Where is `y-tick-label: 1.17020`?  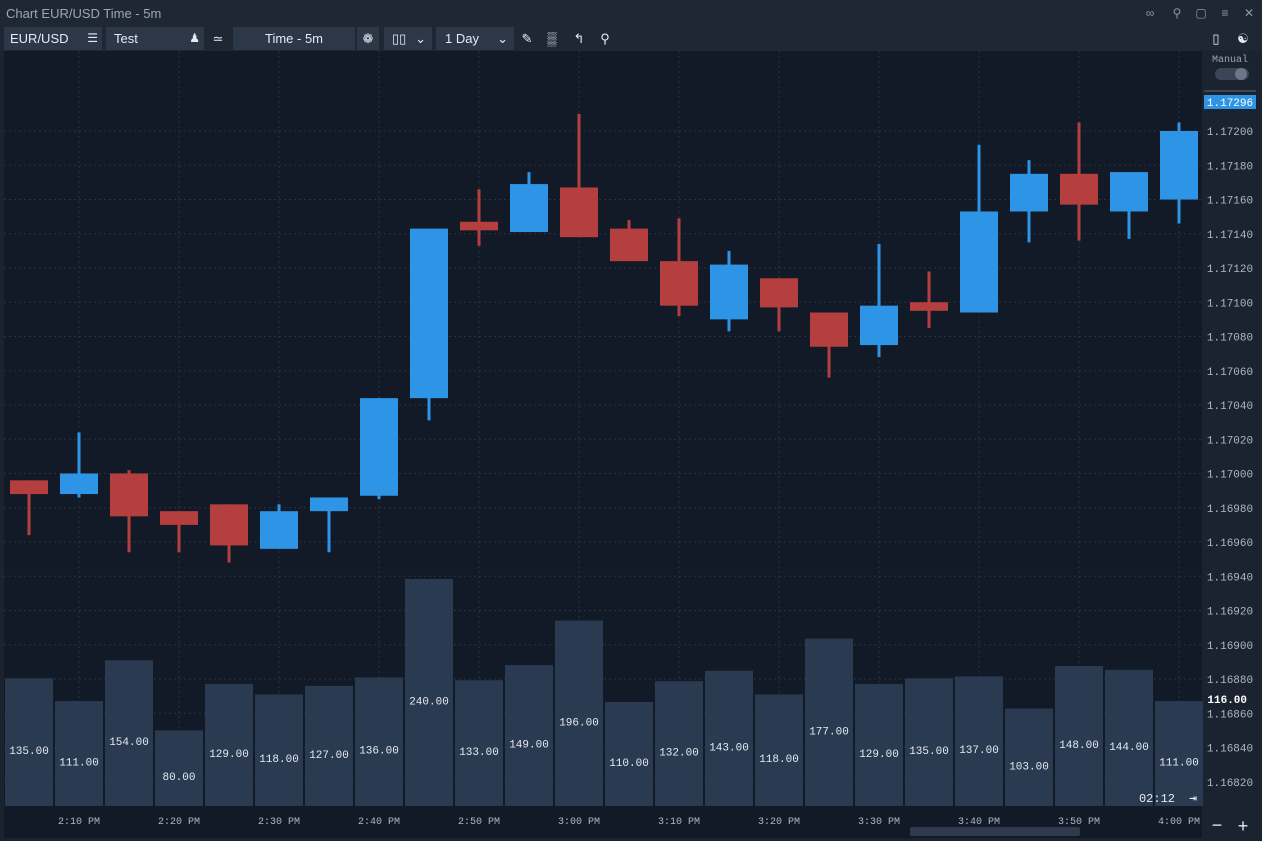 y-tick-label: 1.17020 is located at coordinates (1230, 441).